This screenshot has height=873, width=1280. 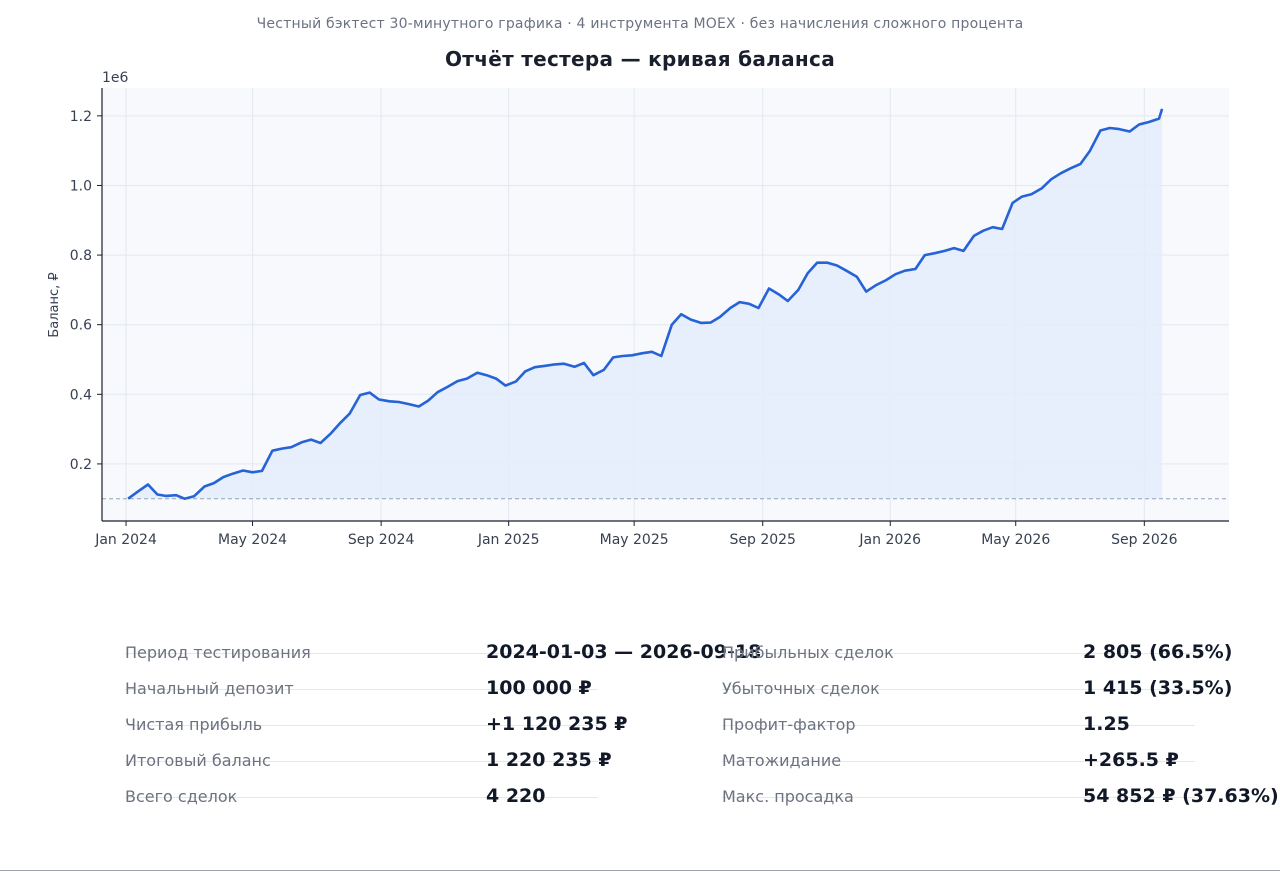 I want to click on stat-label: Всего сделок, so click(x=181, y=796).